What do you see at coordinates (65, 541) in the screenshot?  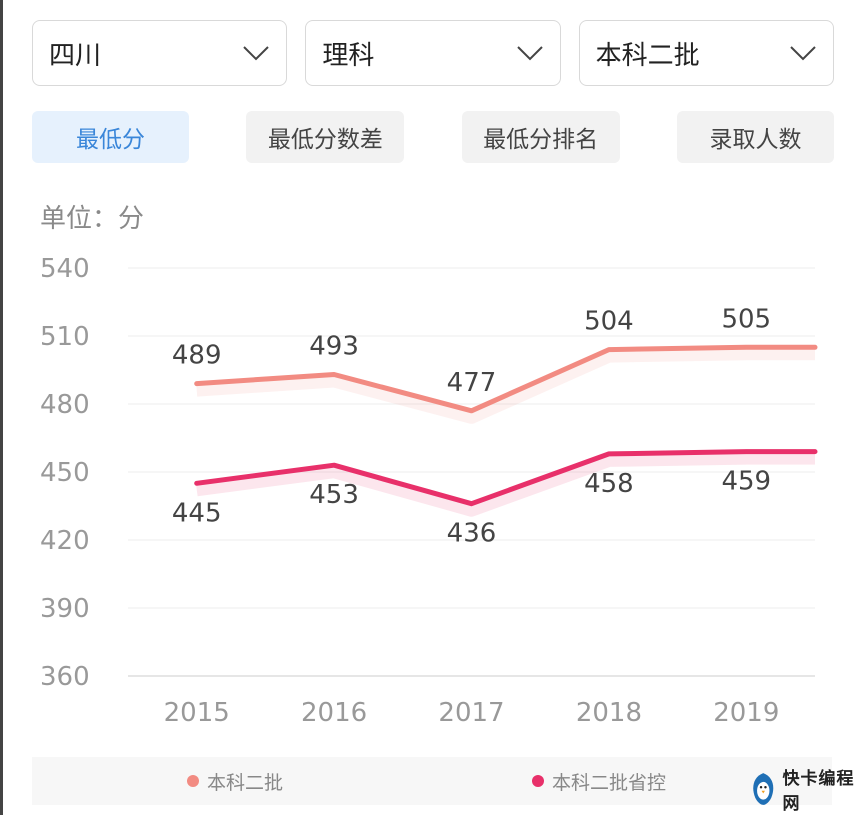 I see `y-tick-label: 420` at bounding box center [65, 541].